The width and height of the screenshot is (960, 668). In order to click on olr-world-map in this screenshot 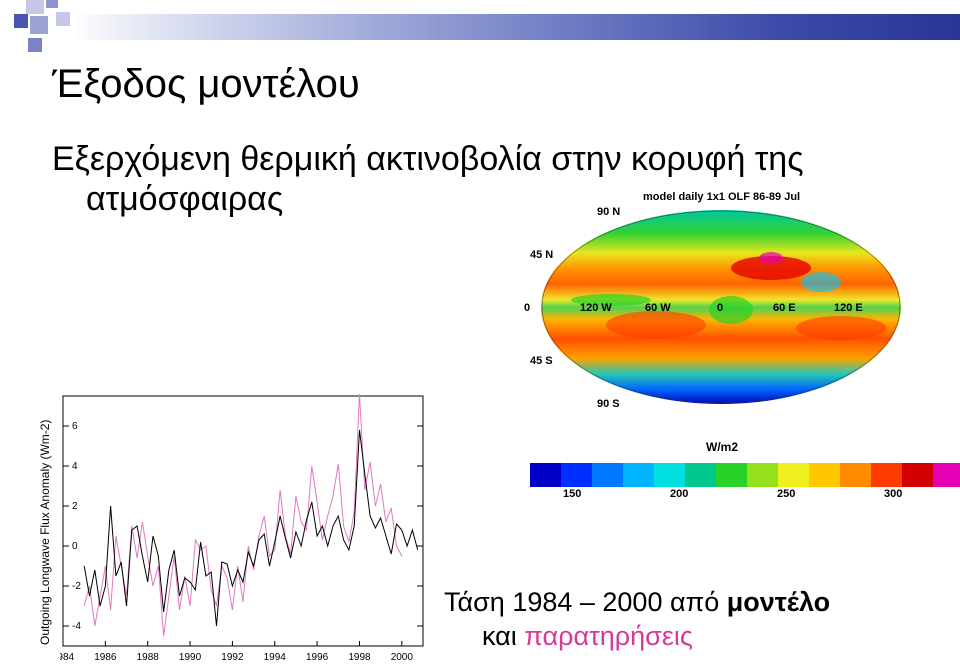, I will do `click(721, 307)`.